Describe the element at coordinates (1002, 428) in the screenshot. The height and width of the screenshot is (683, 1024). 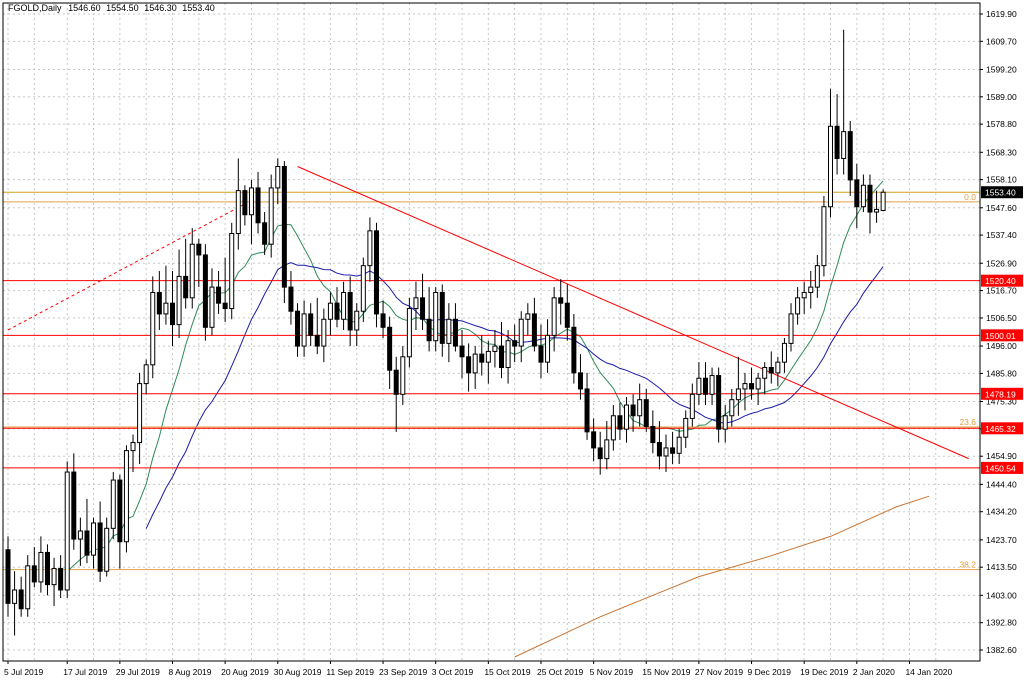
I see `level-price-box: 1465.32` at that location.